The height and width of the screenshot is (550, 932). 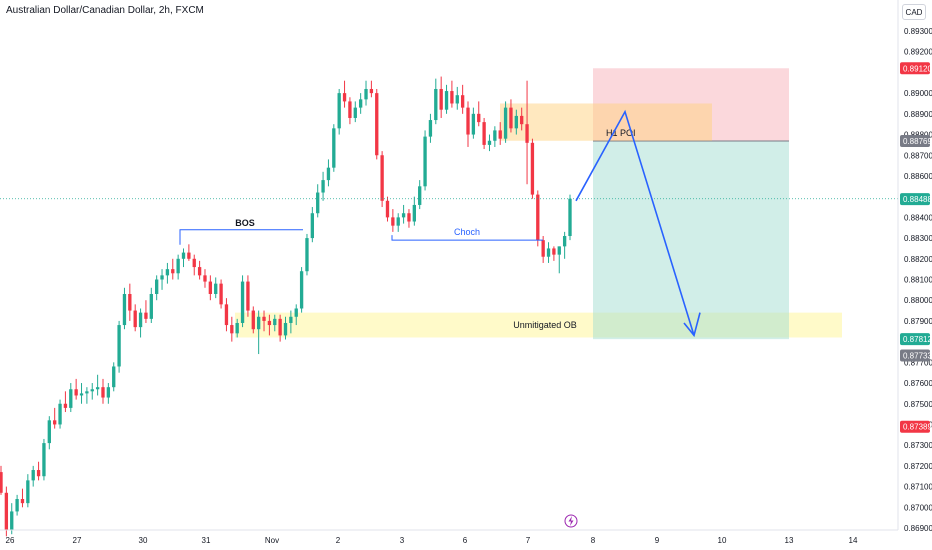 What do you see at coordinates (206, 540) in the screenshot?
I see `time-tick-label: 31` at bounding box center [206, 540].